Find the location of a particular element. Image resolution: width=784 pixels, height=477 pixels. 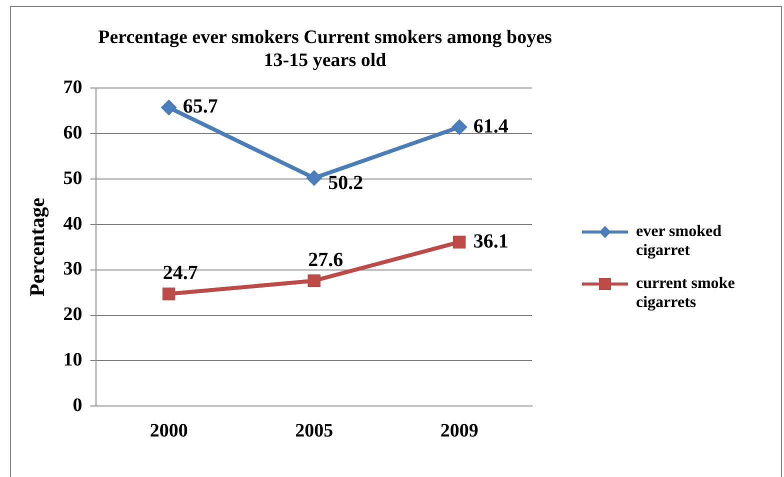

y-tick-label: 20 is located at coordinates (72, 315).